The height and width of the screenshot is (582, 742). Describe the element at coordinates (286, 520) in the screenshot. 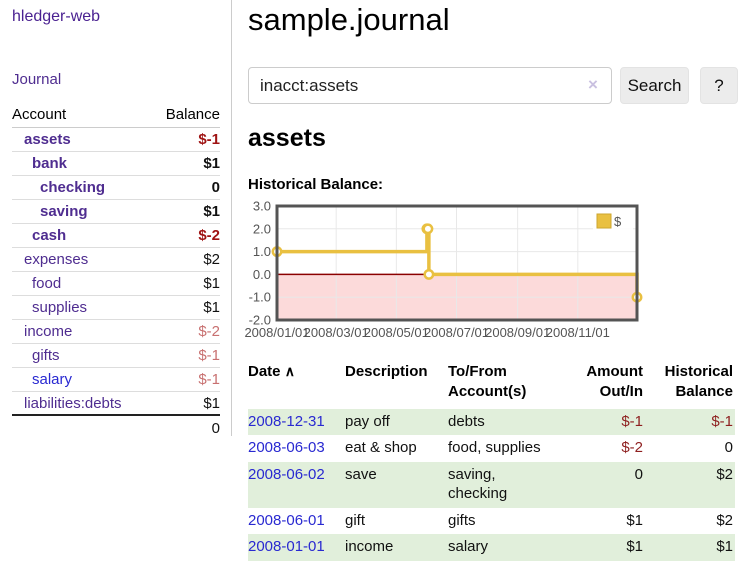

I see `transaction-date-link: 2008-06-01` at that location.